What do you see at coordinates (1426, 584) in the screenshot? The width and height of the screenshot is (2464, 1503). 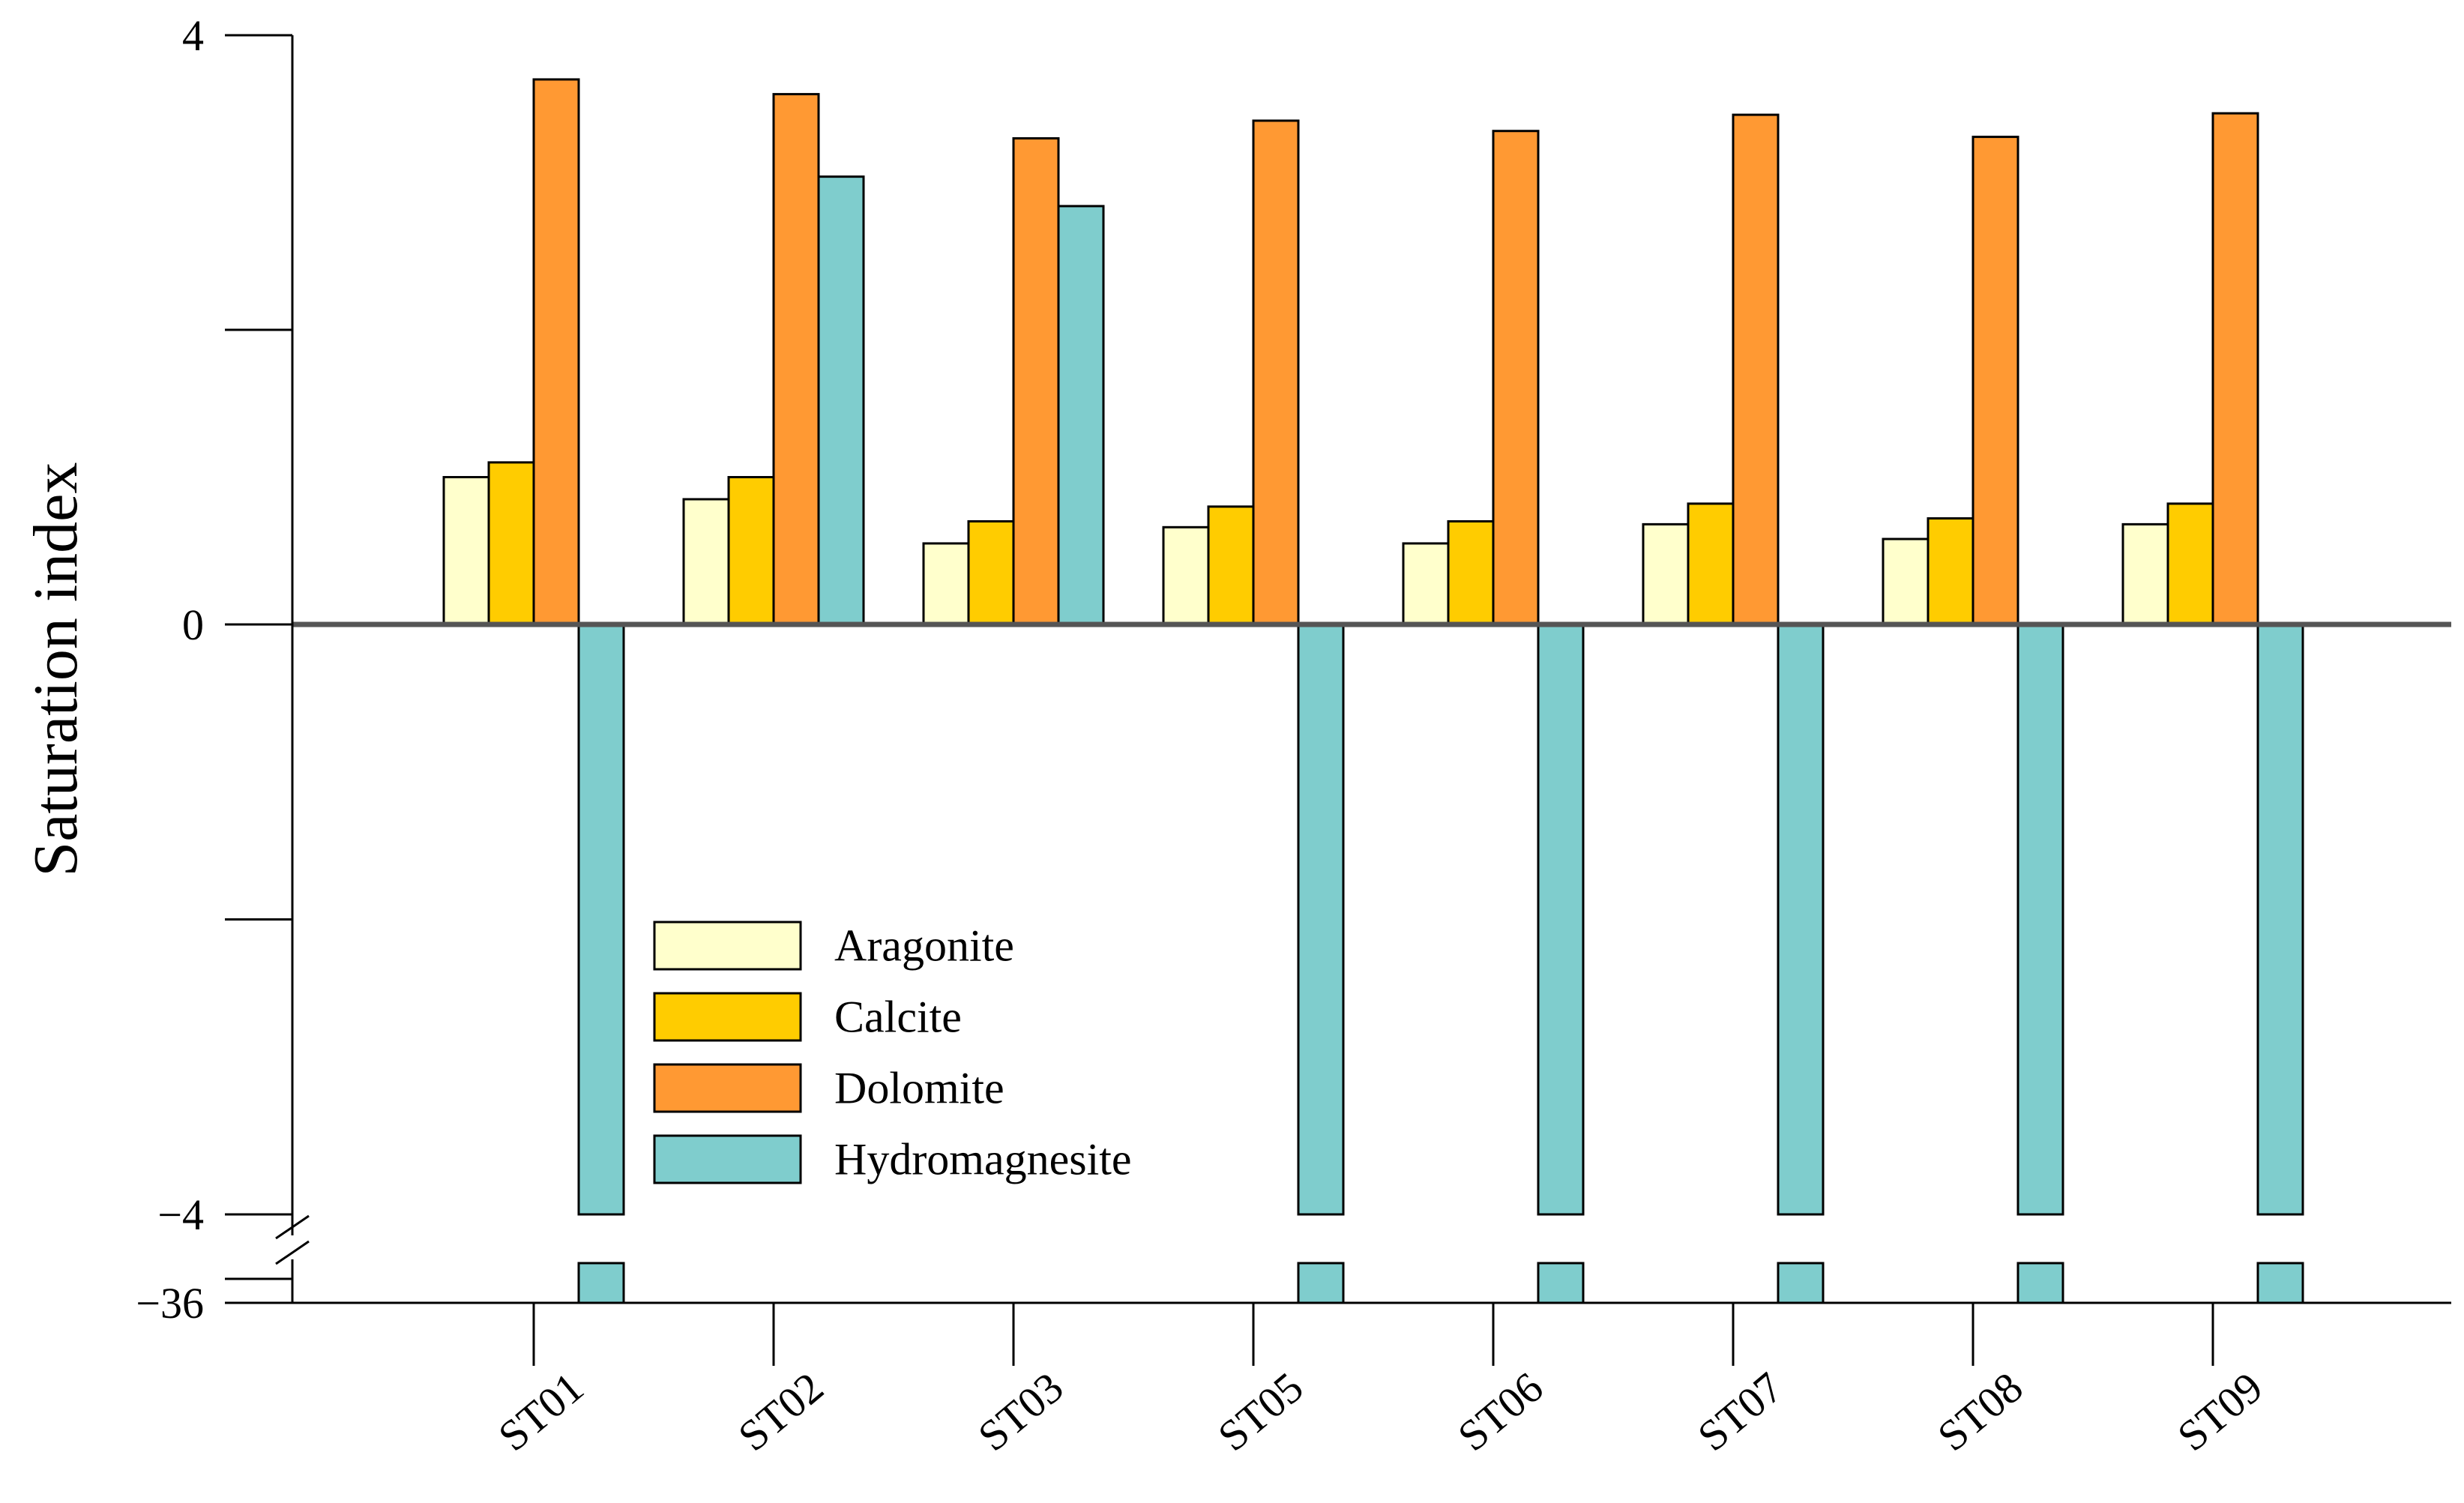 I see `bar-aragonite-st06` at bounding box center [1426, 584].